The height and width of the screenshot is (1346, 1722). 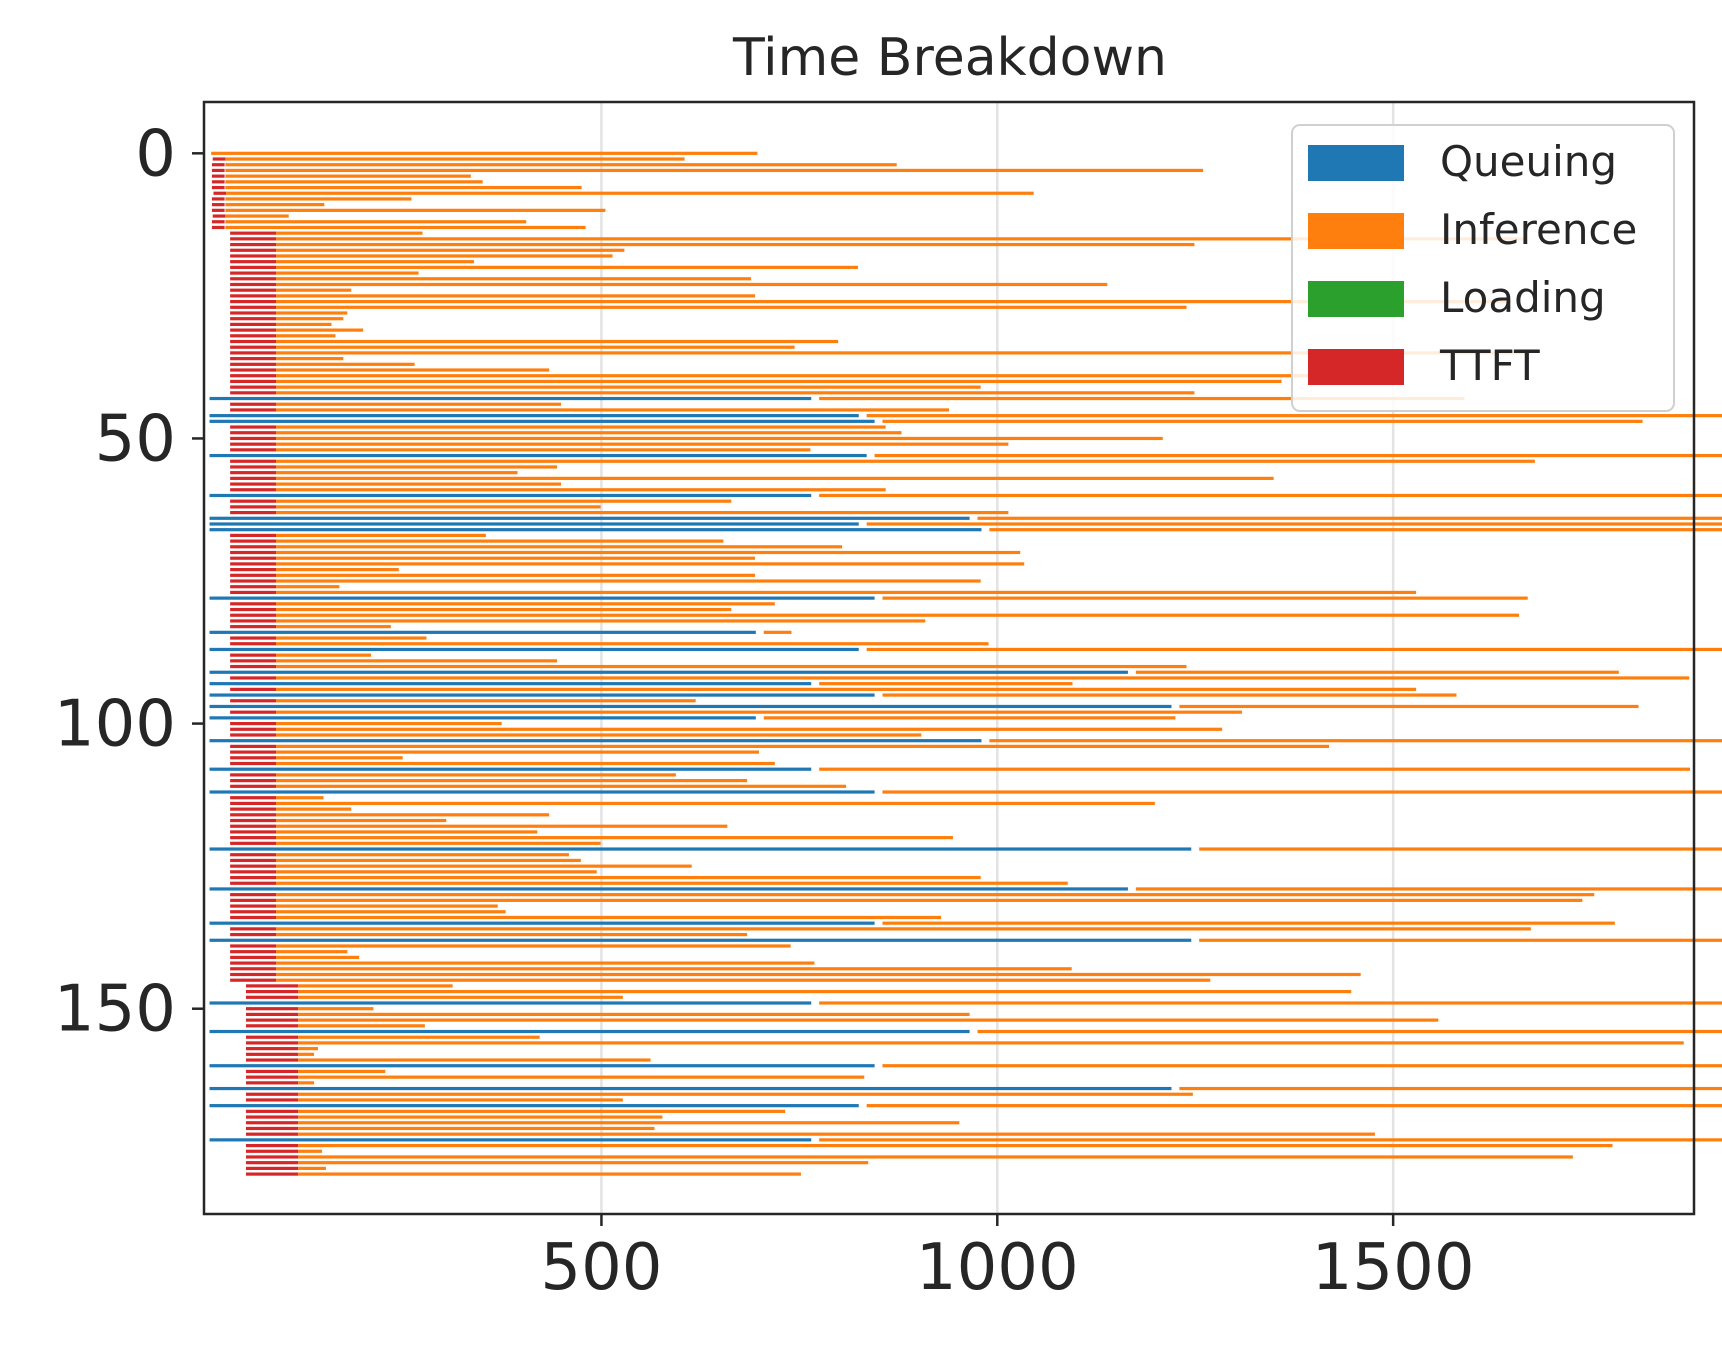 What do you see at coordinates (1523, 297) in the screenshot?
I see `legend-label-loading: Loading` at bounding box center [1523, 297].